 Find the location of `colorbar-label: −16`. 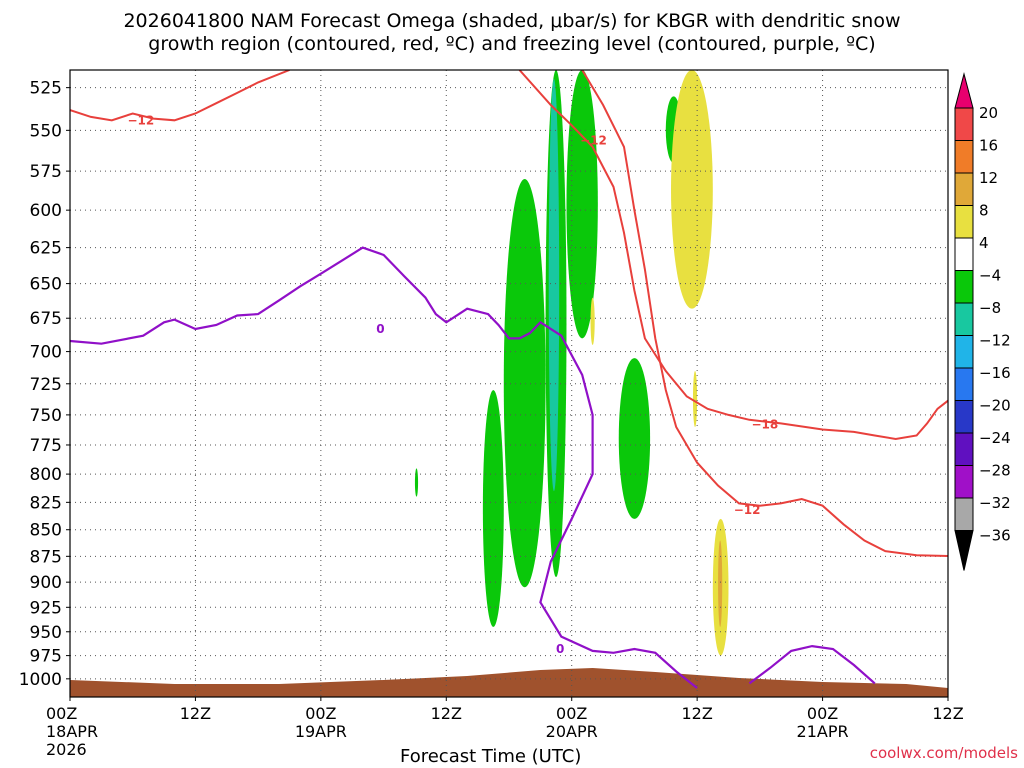

colorbar-label: −16 is located at coordinates (995, 373).